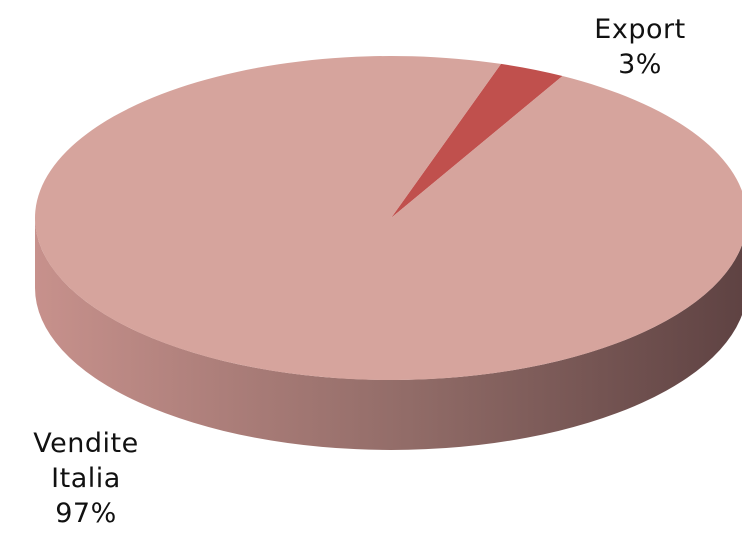 This screenshot has width=742, height=549. I want to click on pie-label-vendite-italia: Vendite Italia 97%, so click(85, 478).